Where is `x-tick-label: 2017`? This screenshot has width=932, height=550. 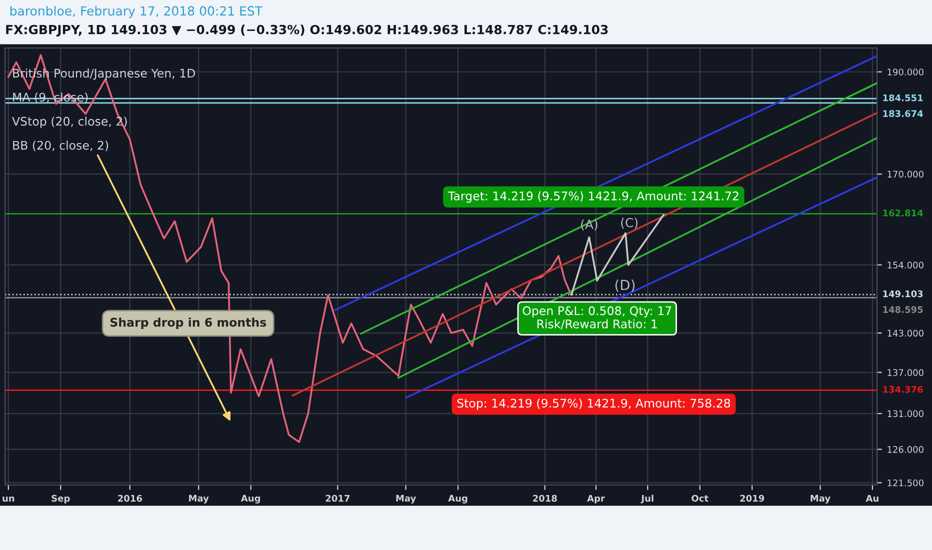 x-tick-label: 2017 is located at coordinates (338, 498).